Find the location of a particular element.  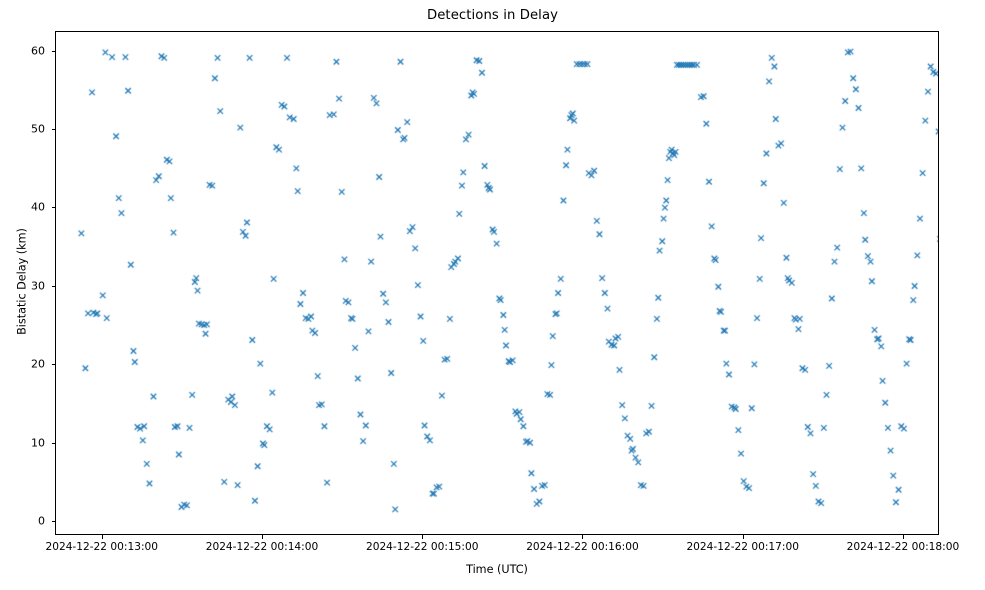

y-tick-label: 30 is located at coordinates (38, 286).